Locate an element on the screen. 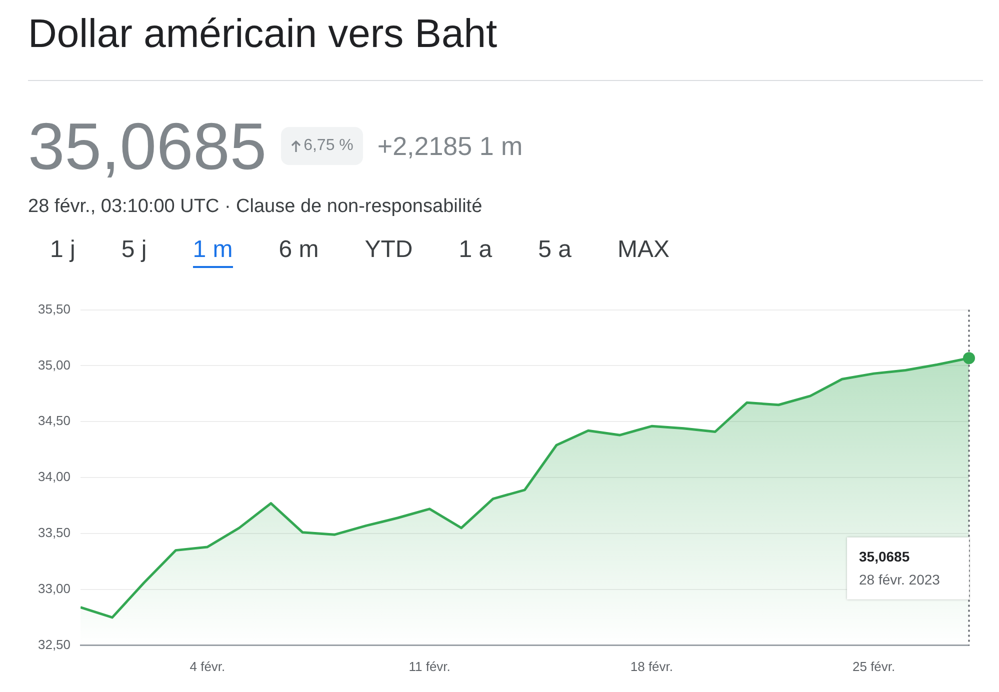  text: YTD is located at coordinates (388, 250).